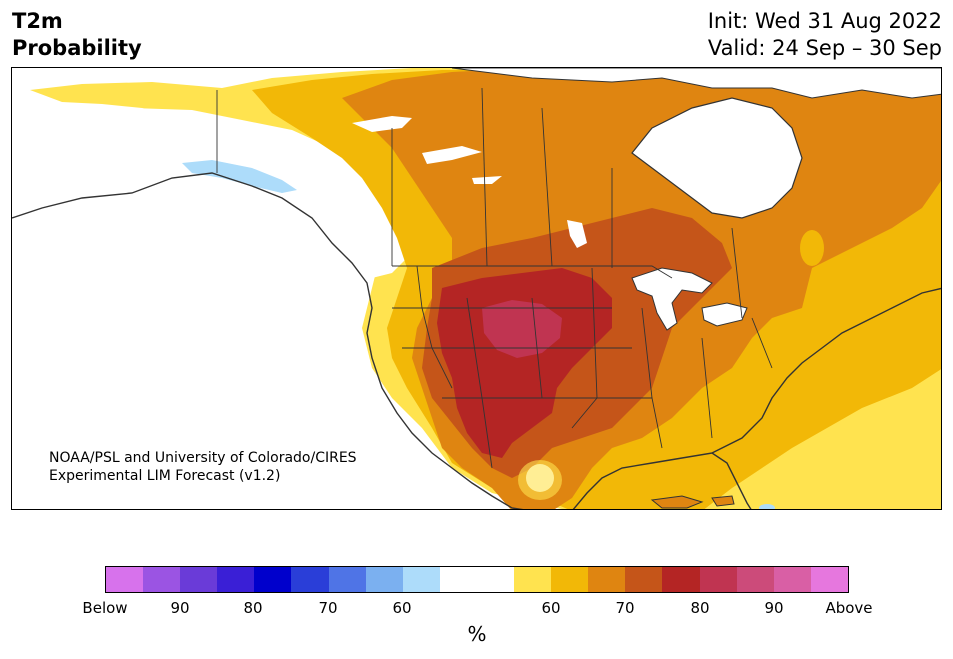 This screenshot has height=659, width=953. Describe the element at coordinates (522, 329) in the screenshot. I see `region-magenta` at that location.